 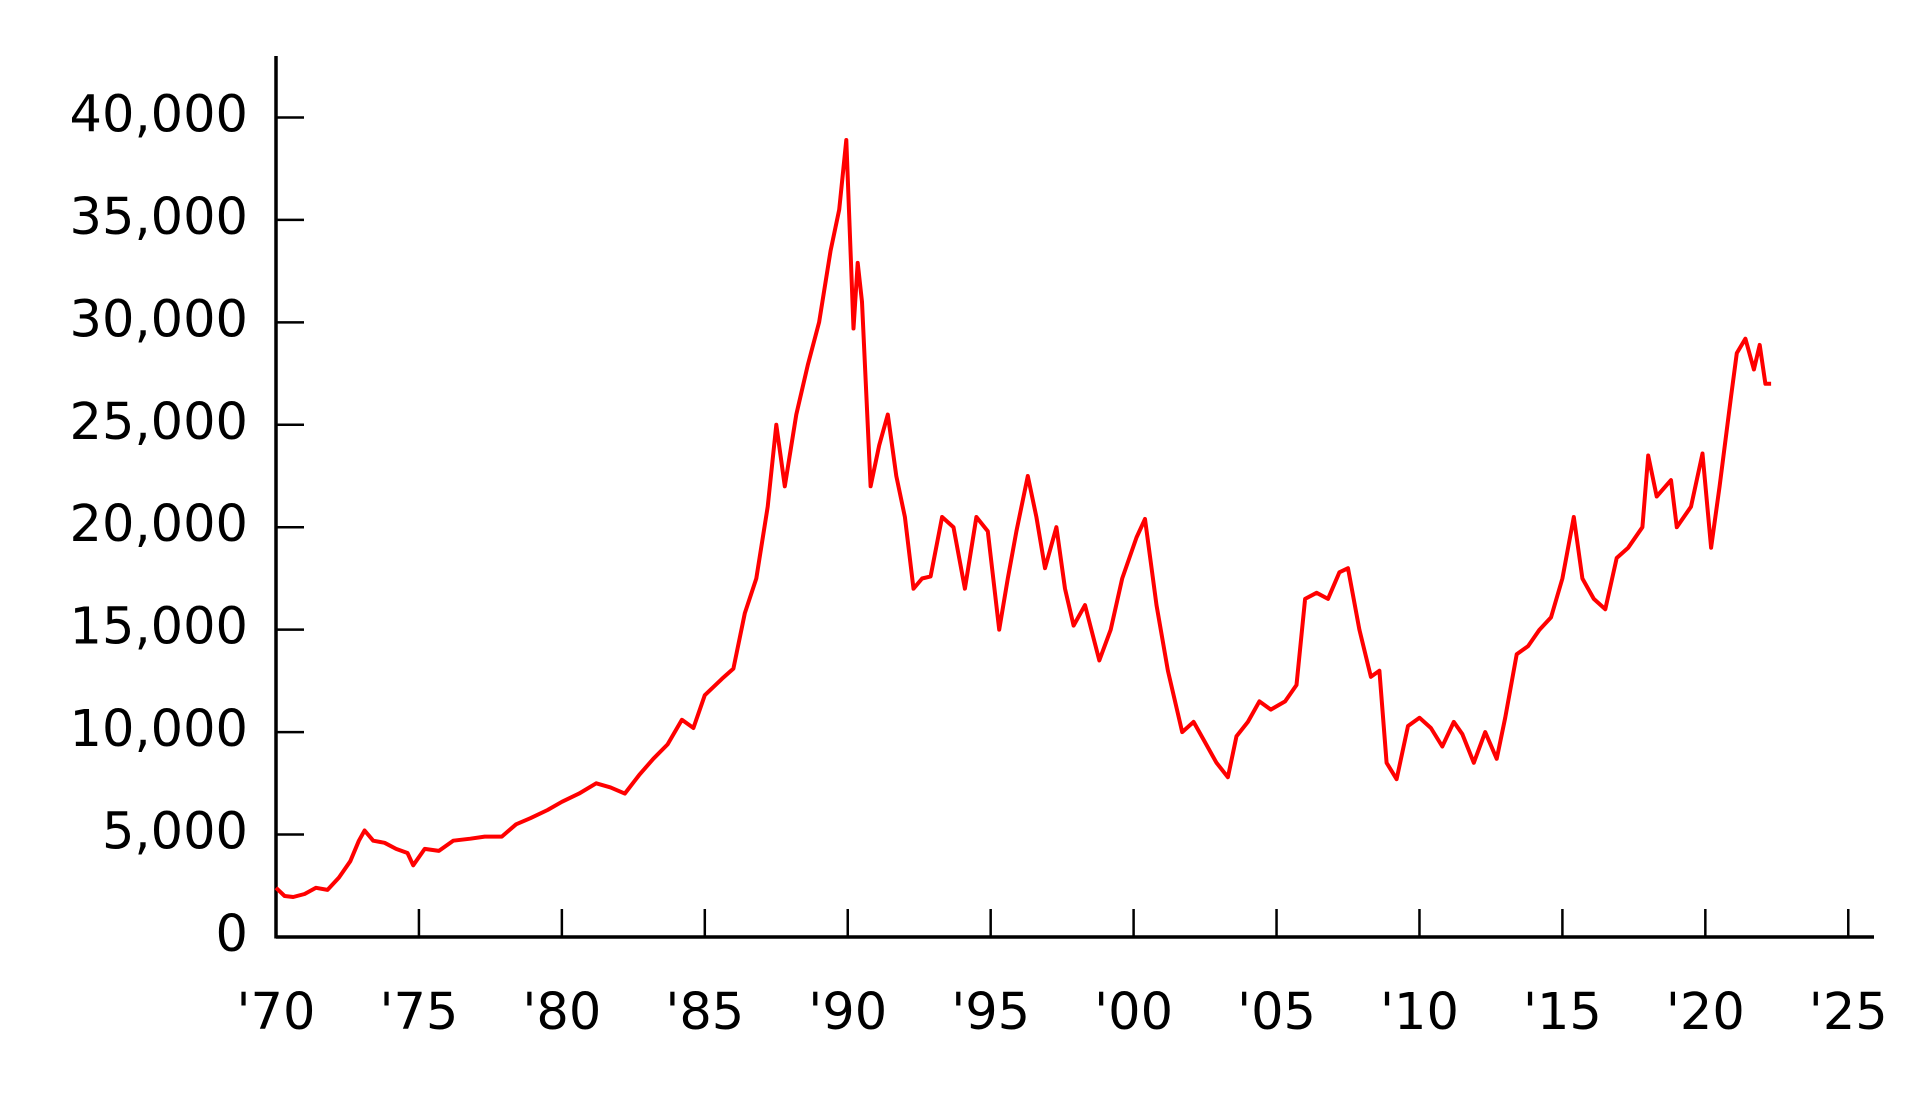 What do you see at coordinates (232, 934) in the screenshot?
I see `y-tick-label: 0` at bounding box center [232, 934].